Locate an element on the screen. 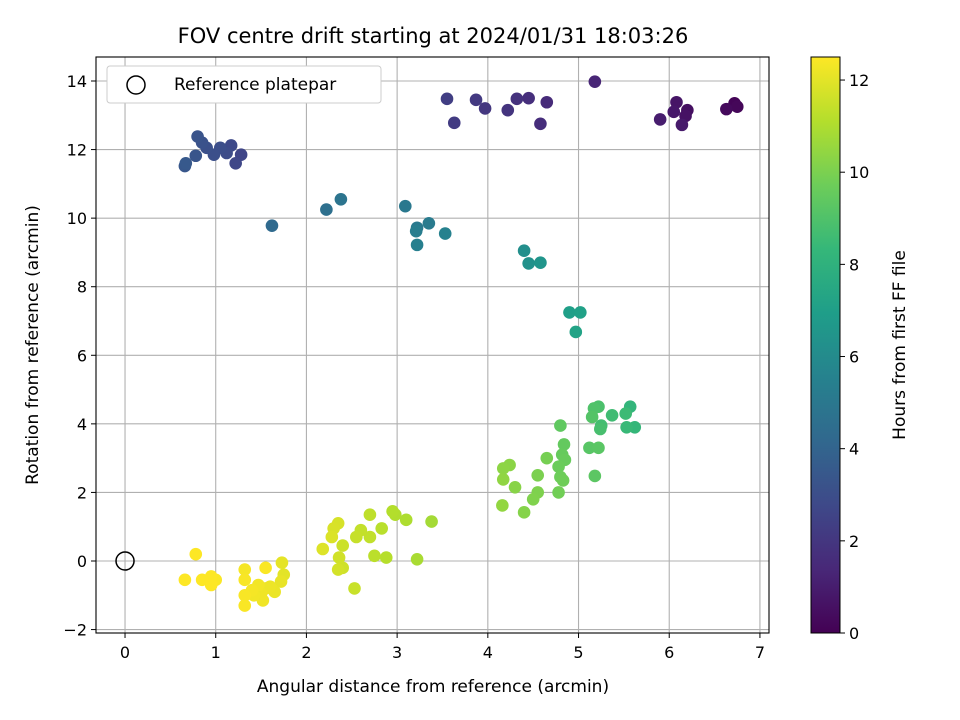  colorbar-gradient is located at coordinates (825, 345).